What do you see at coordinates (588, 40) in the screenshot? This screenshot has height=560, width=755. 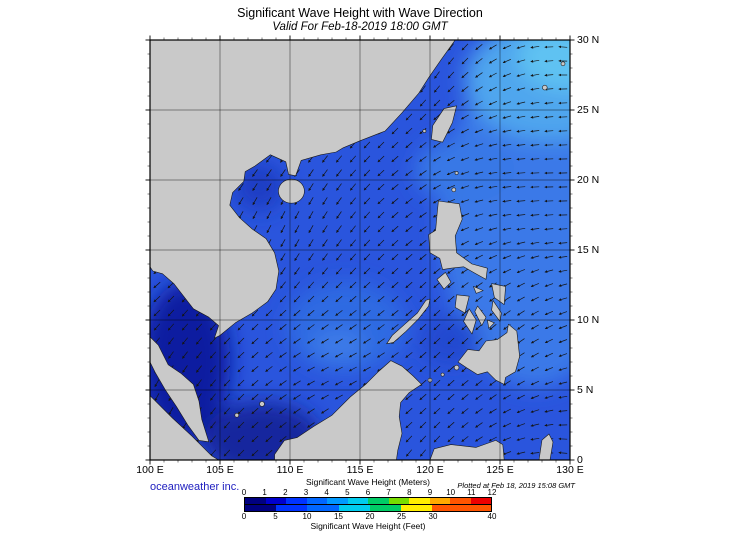 I see `lat-label: 30 N` at bounding box center [588, 40].